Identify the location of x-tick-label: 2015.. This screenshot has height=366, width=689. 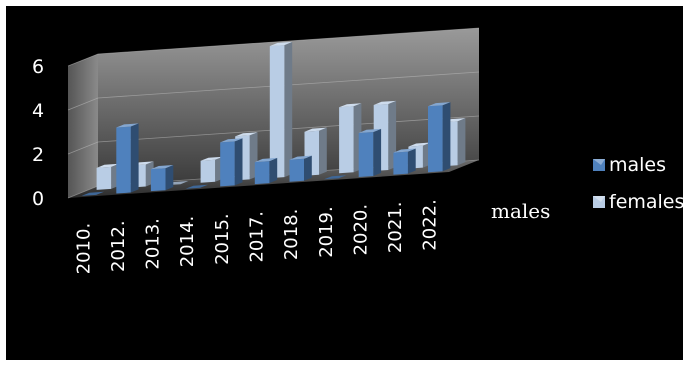
(222, 239).